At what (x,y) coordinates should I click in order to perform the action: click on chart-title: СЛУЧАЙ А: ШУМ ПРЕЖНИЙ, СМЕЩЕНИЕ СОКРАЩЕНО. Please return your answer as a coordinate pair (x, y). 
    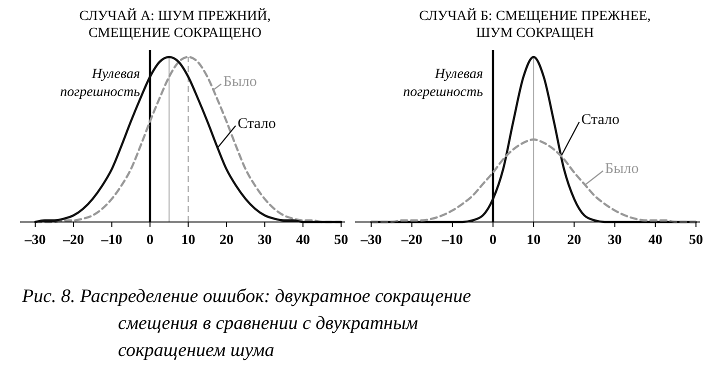
    Looking at the image, I should click on (175, 24).